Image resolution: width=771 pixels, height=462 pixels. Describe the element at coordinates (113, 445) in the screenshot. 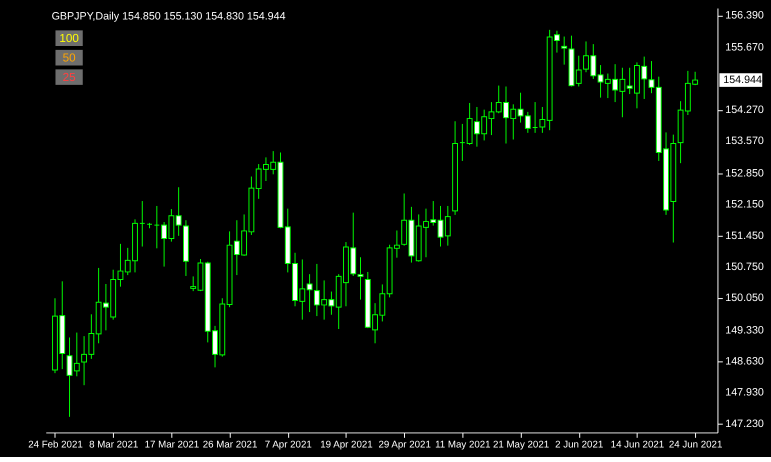

I see `x-tick-label: 8 Mar 2021` at that location.